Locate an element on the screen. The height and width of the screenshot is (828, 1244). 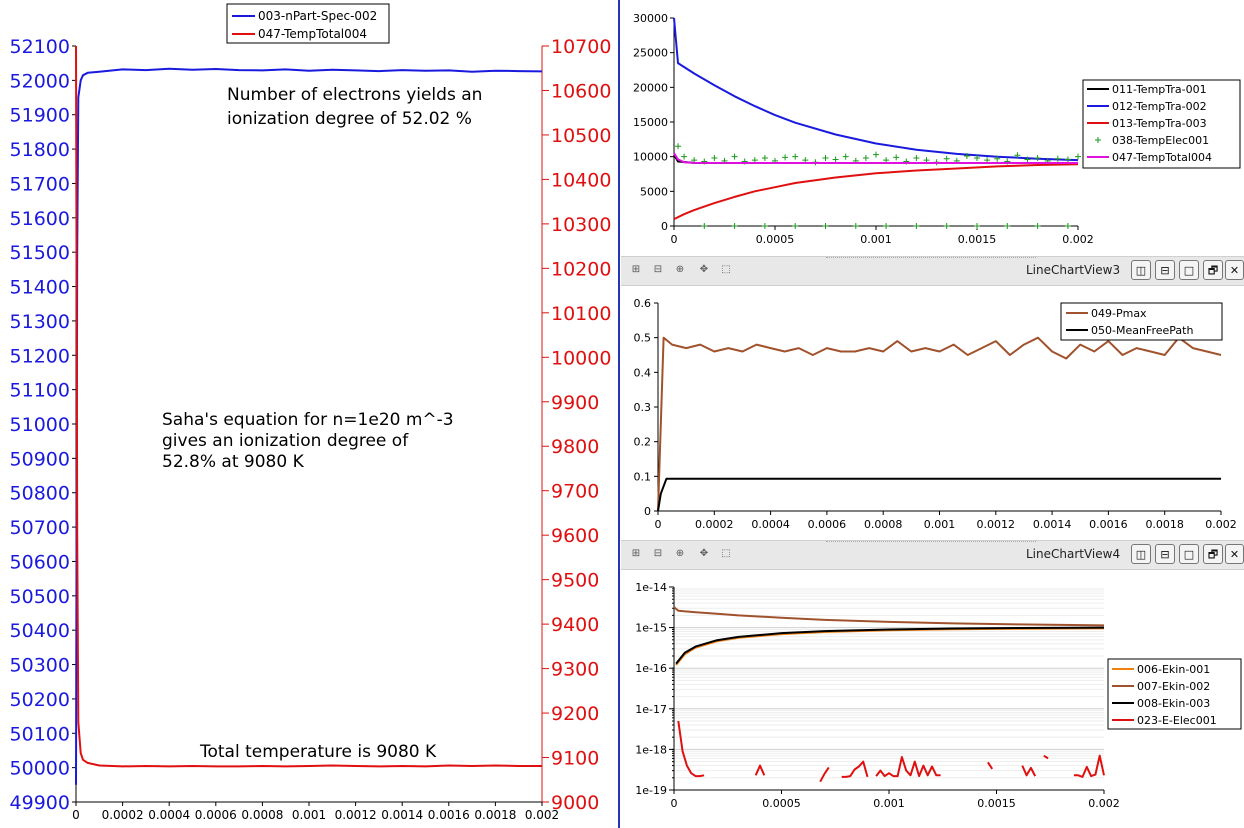
view3-toolbar: ⊞ ⊟ ⊕ ✥ ⬚ LineChartView3 ◫ ⊟ □ 🗗 ✕ is located at coordinates (932, 271).